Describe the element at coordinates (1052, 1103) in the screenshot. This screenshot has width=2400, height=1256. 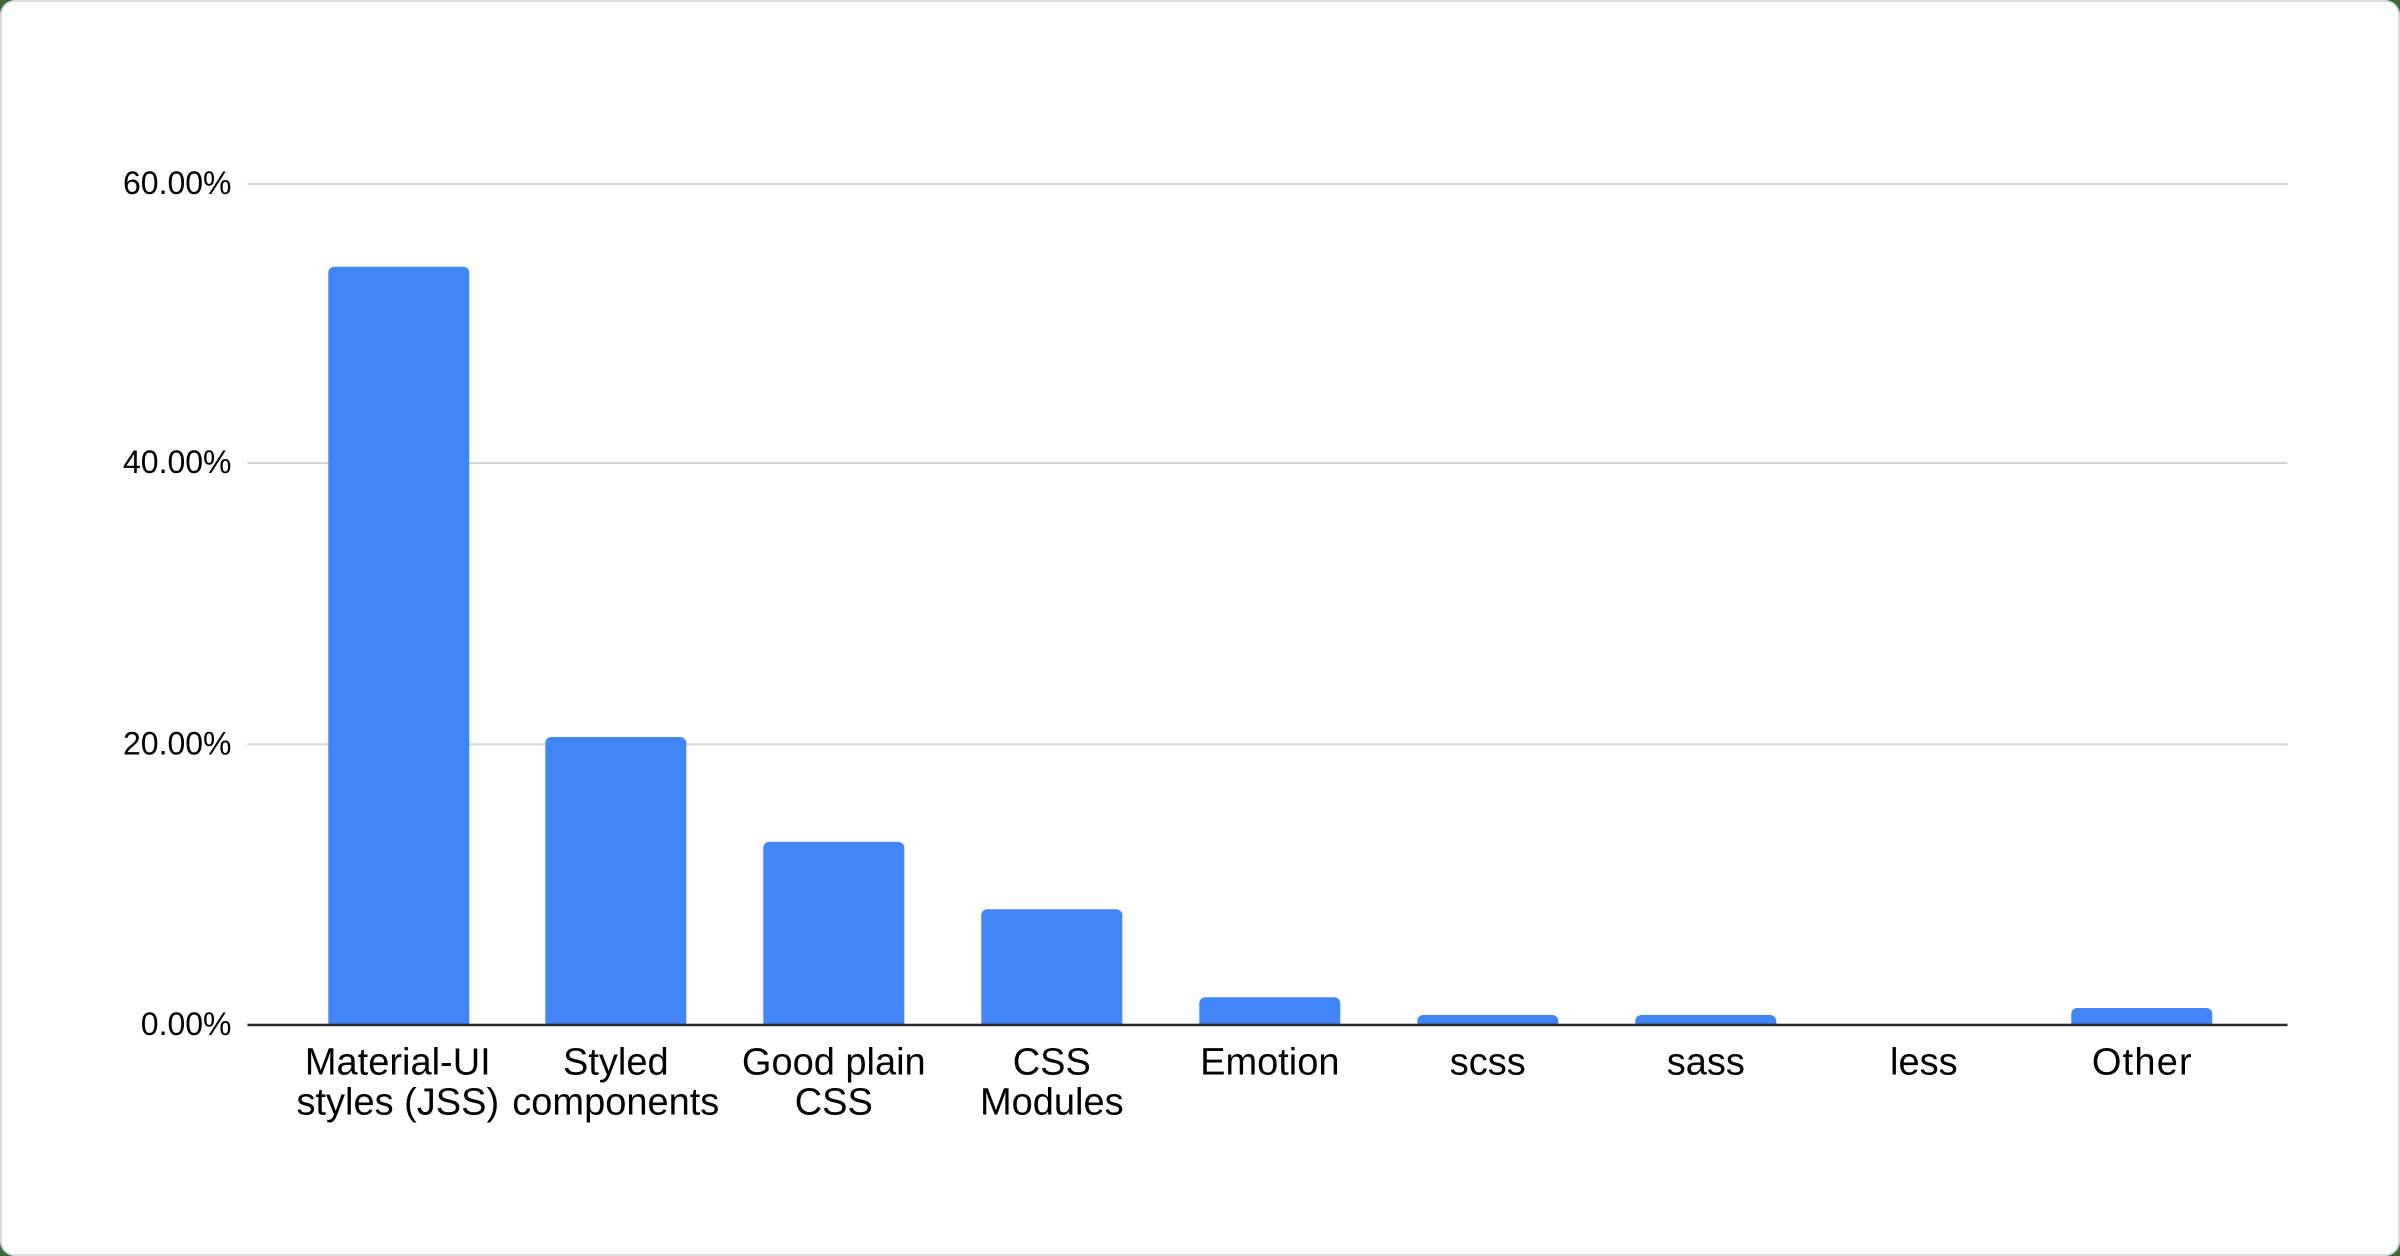
I see `svg-text: Modules` at that location.